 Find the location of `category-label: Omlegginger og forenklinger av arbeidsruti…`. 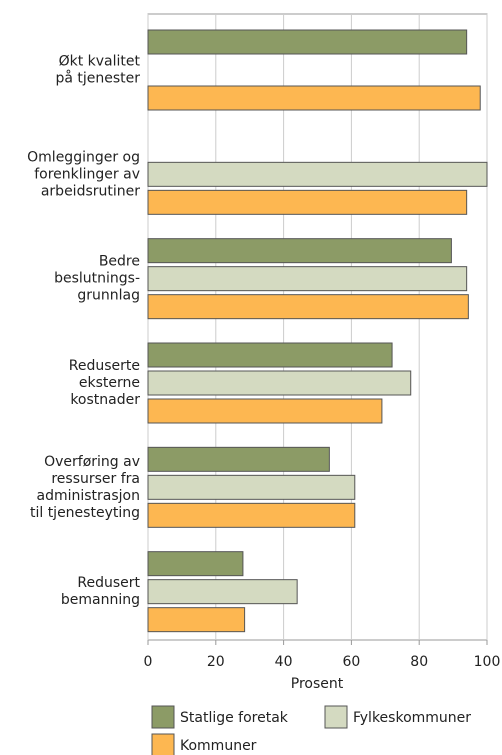

category-label: Omlegginger og forenklinger av arbeidsruti… is located at coordinates (83, 174).